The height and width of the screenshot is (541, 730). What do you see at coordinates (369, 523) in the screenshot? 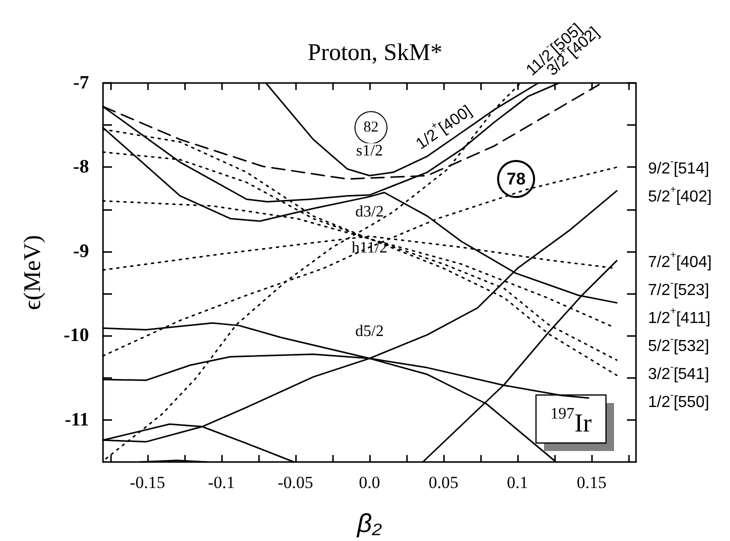
I see `x-axis-title: β₂` at bounding box center [369, 523].